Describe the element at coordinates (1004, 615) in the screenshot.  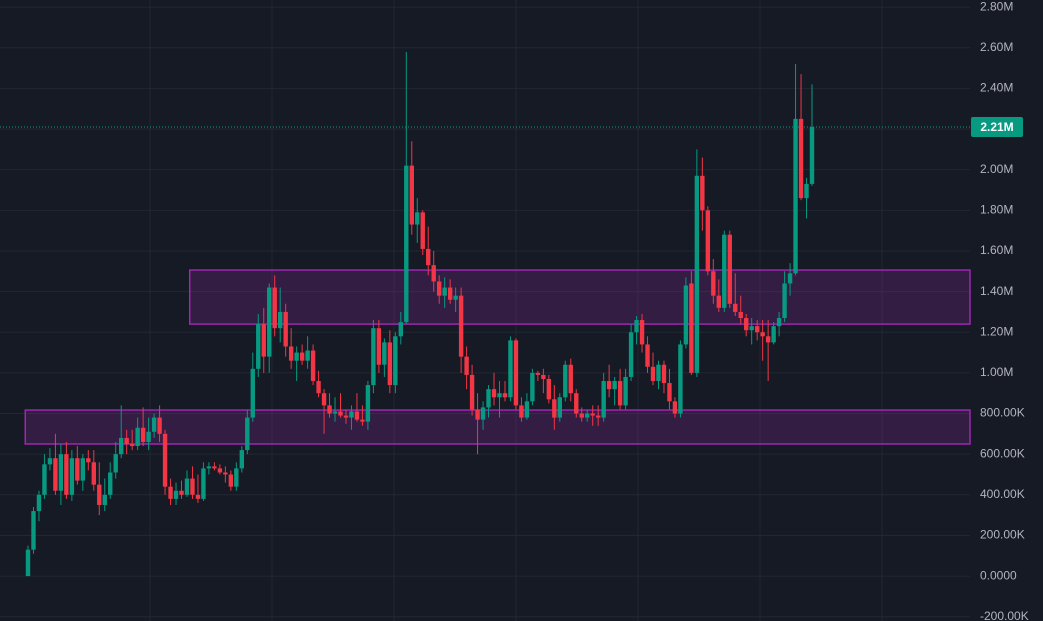
I see `y-tick-label: -200.00K` at that location.